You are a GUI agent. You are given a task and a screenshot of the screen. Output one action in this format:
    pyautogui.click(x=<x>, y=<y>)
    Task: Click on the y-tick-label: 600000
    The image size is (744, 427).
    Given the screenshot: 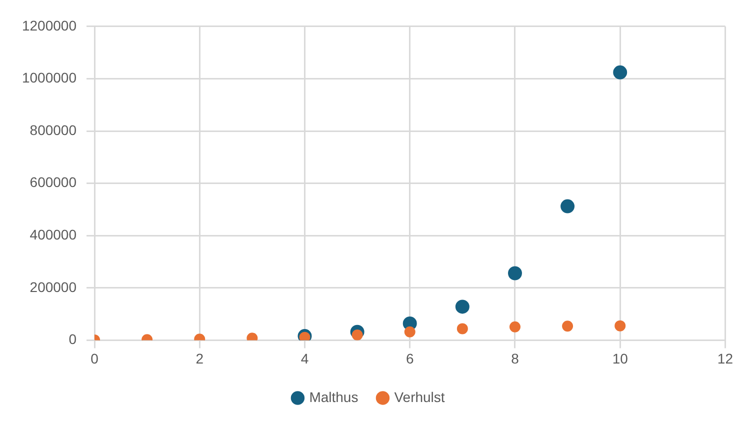 What is the action you would take?
    pyautogui.click(x=53, y=182)
    